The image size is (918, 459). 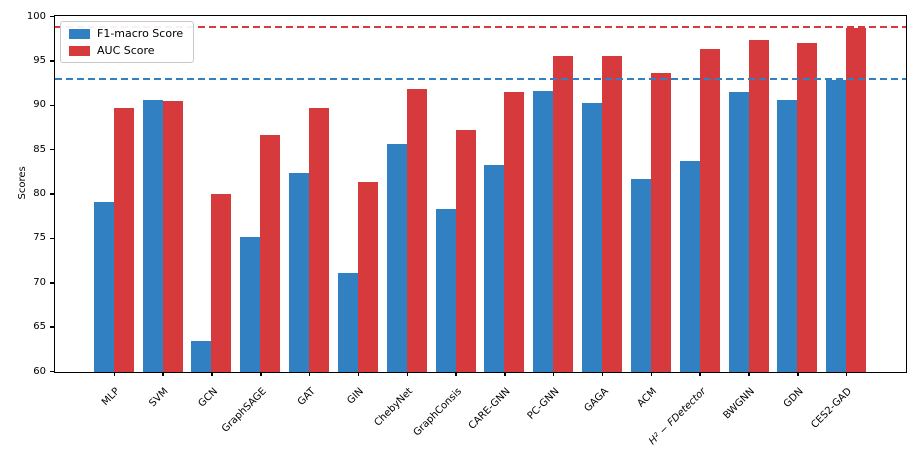 What do you see at coordinates (39, 282) in the screenshot?
I see `y-tick-label-70: 70` at bounding box center [39, 282].